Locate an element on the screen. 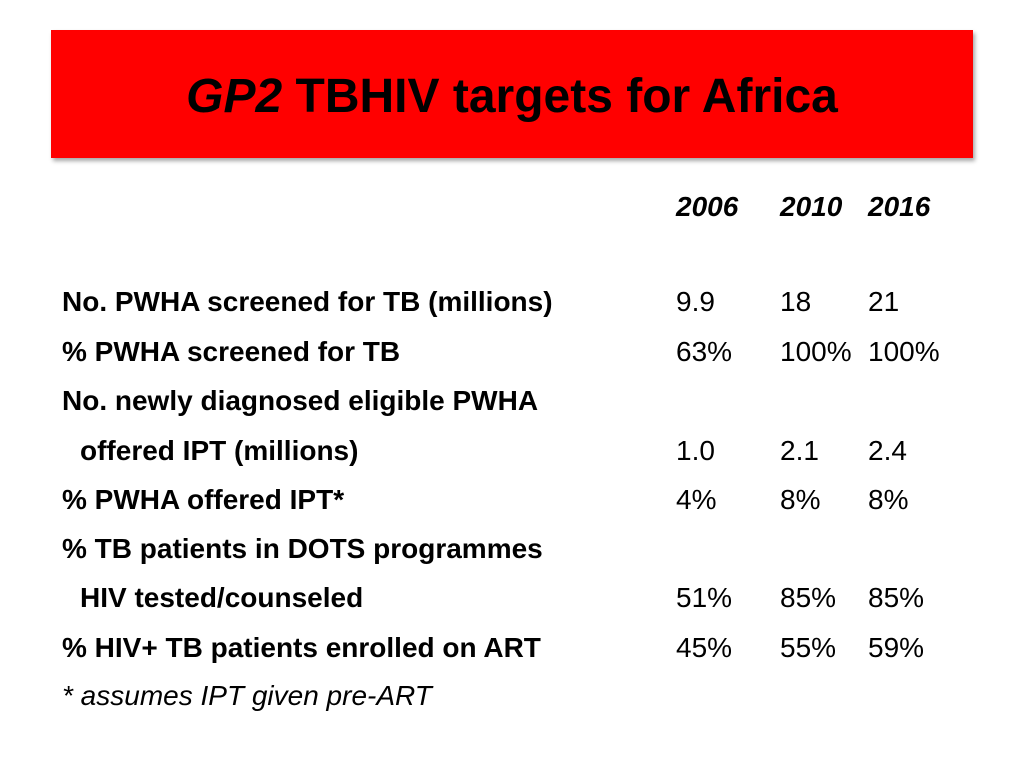 This screenshot has height=768, width=1024. value-2010: 2.1 is located at coordinates (799, 450).